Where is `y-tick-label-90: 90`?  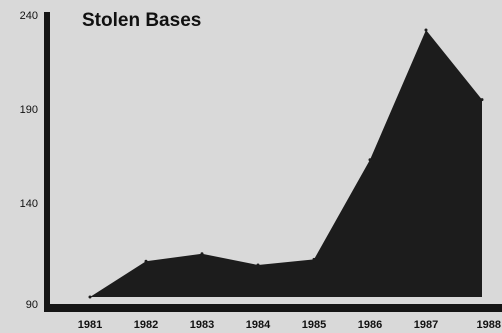 y-tick-label-90: 90 is located at coordinates (32, 305).